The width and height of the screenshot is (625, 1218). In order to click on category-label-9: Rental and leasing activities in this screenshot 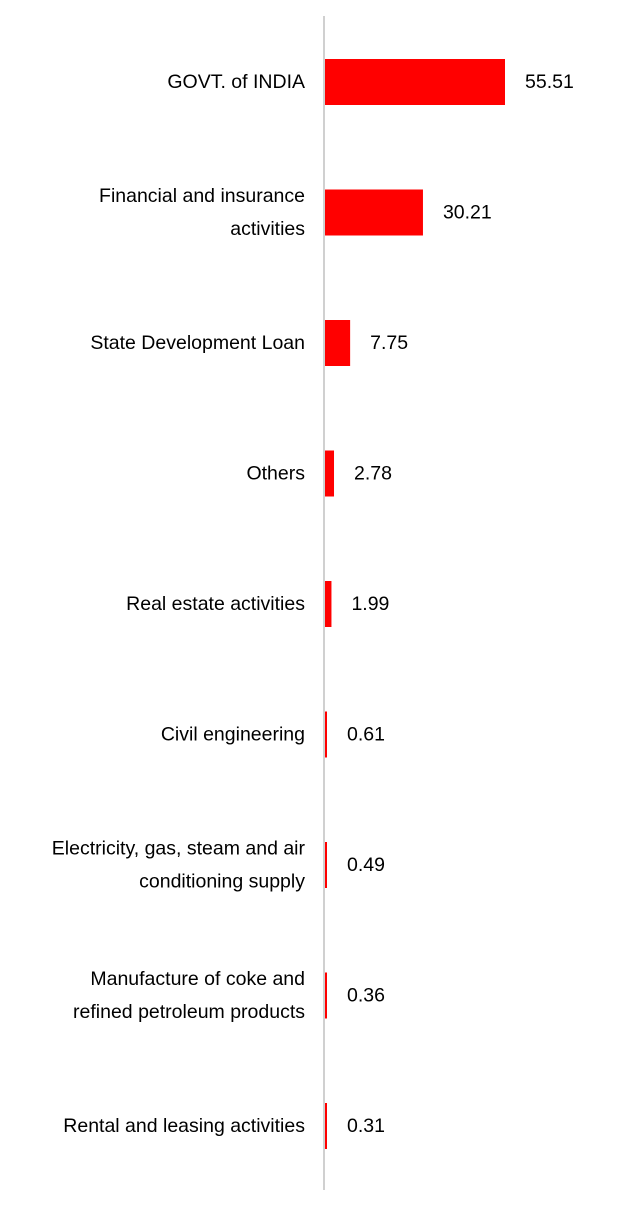, I will do `click(184, 1126)`.